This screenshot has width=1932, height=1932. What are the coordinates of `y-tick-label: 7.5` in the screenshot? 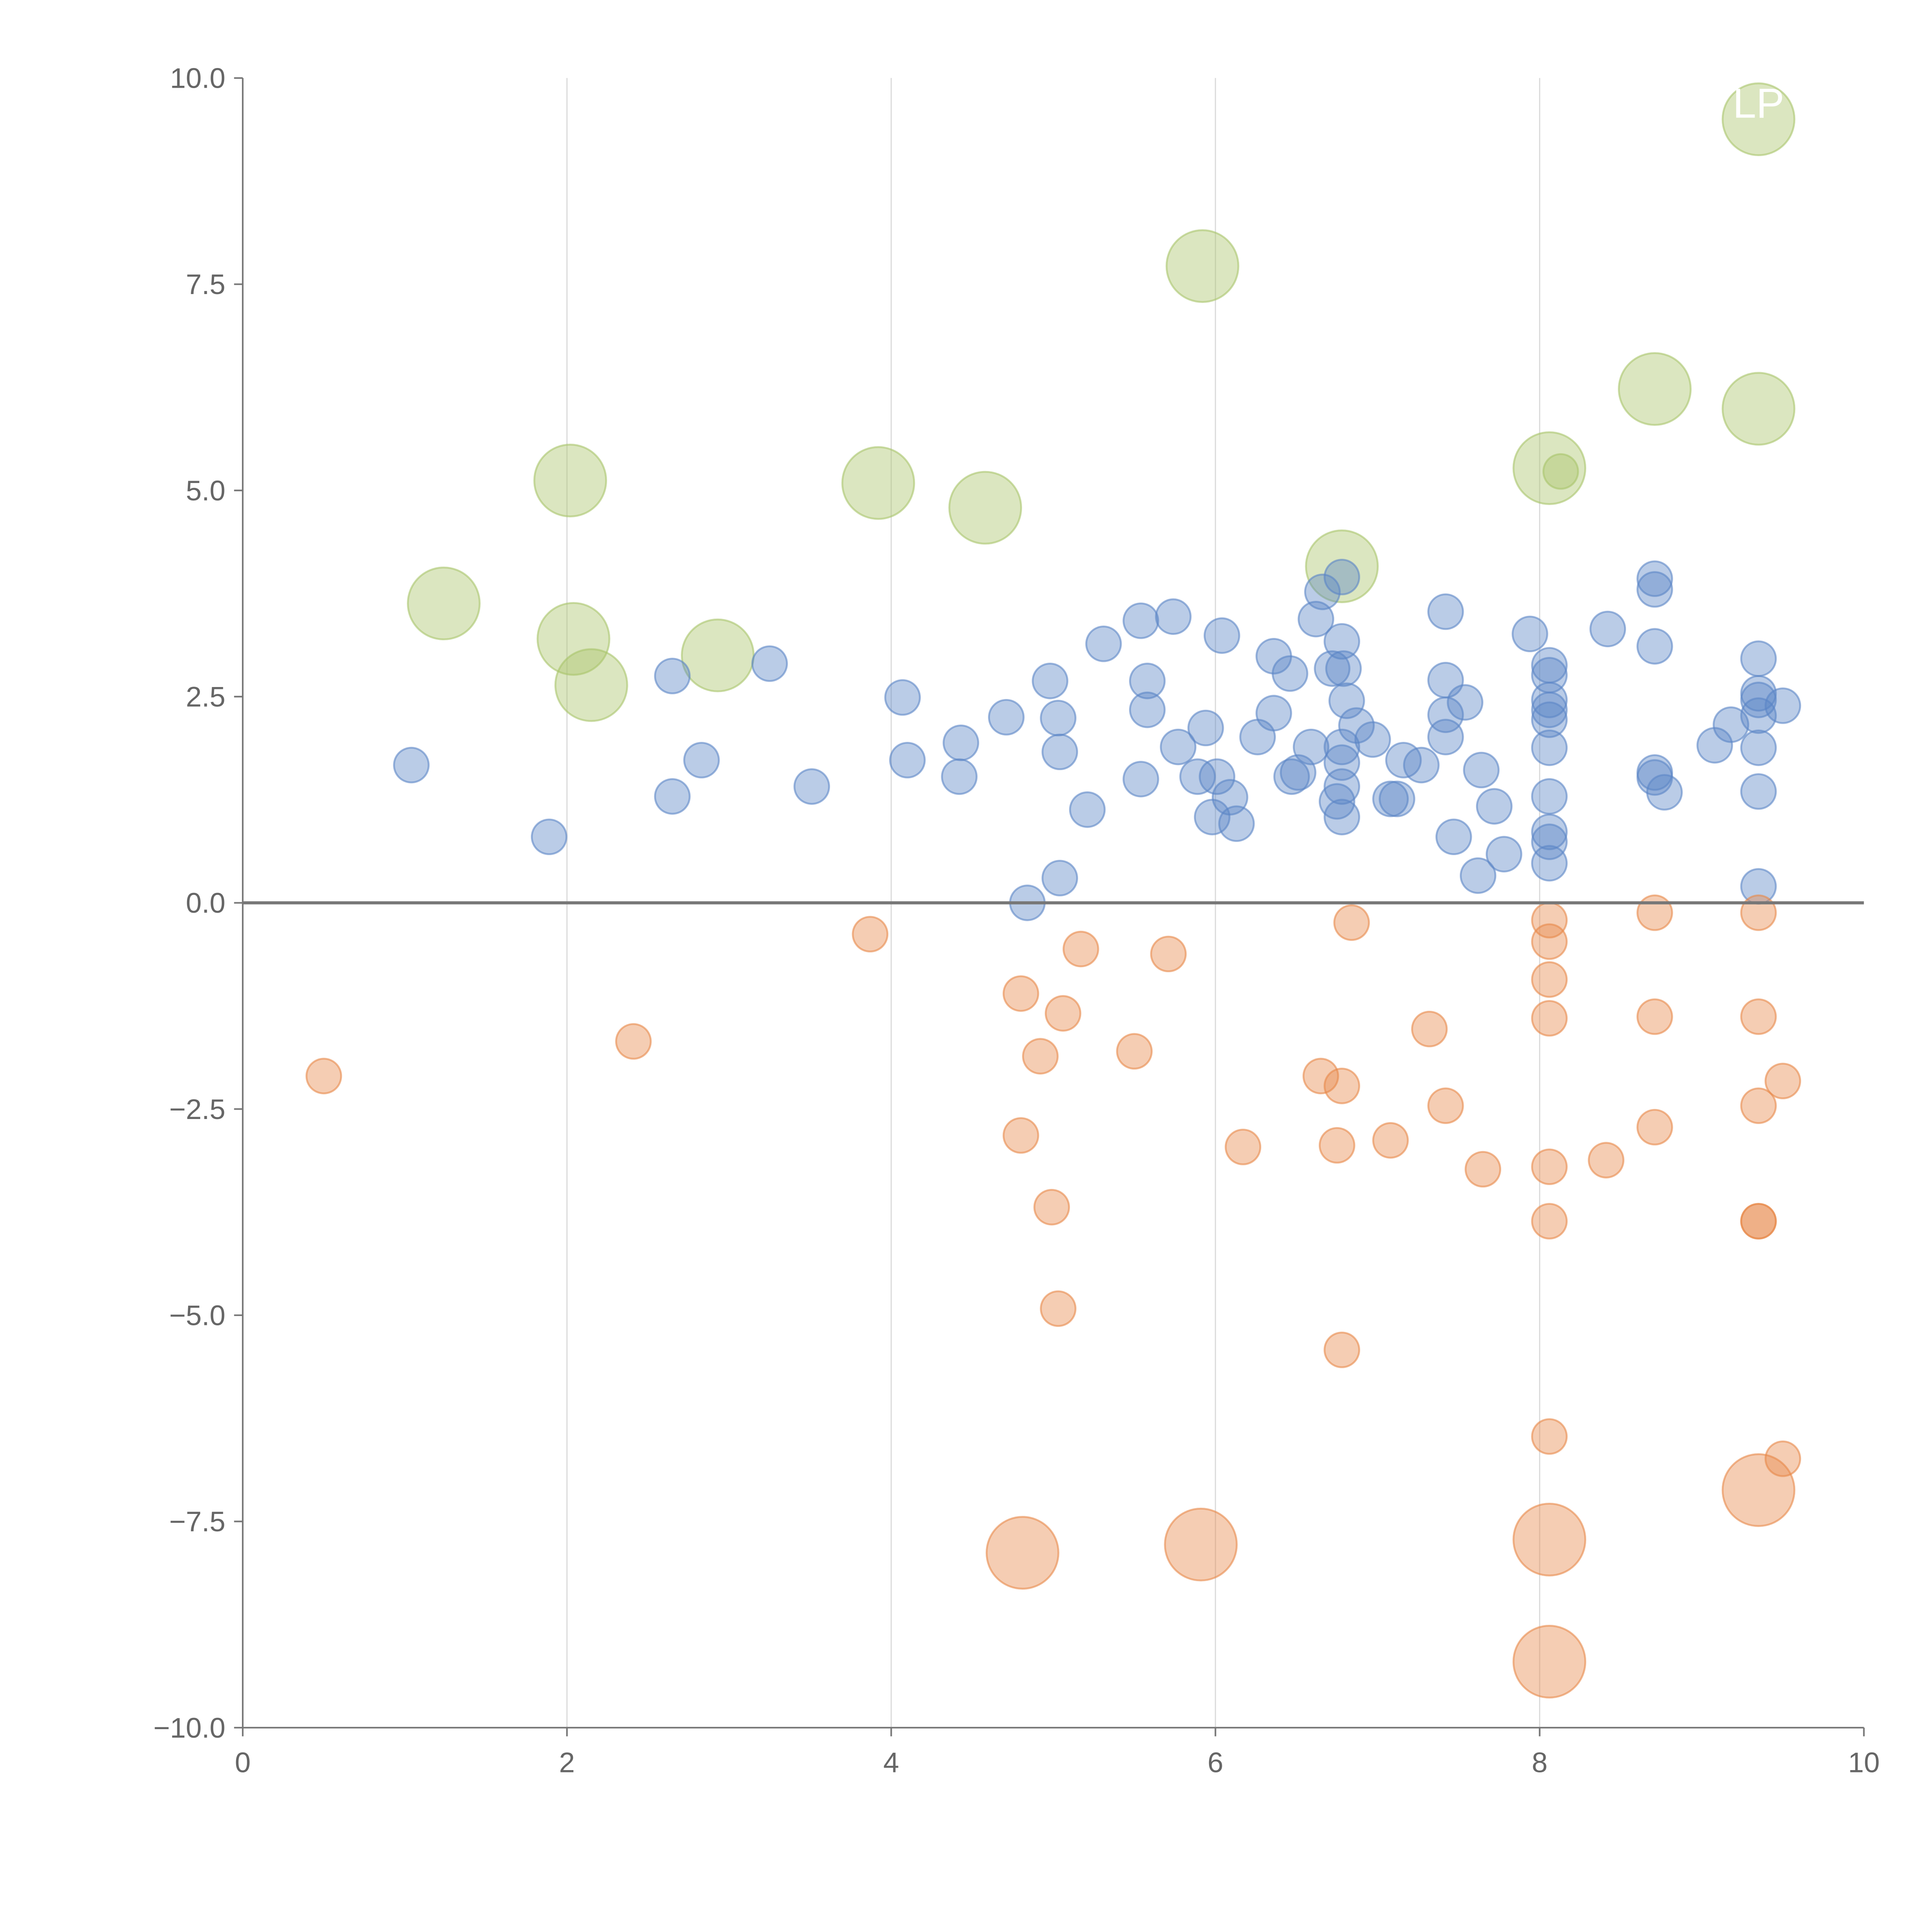 It's located at (205, 284).